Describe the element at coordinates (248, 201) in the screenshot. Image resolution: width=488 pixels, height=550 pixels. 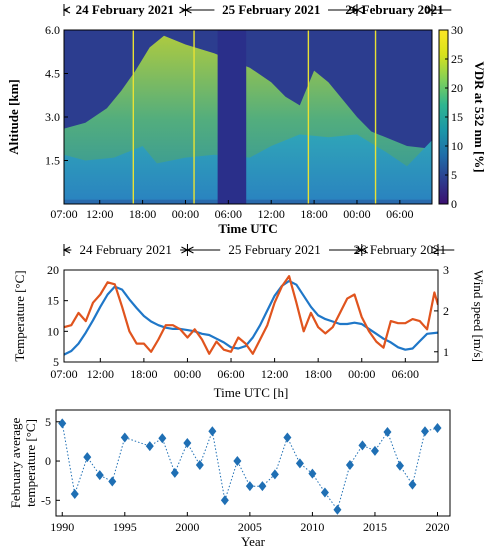
I see `ground-strip` at that location.